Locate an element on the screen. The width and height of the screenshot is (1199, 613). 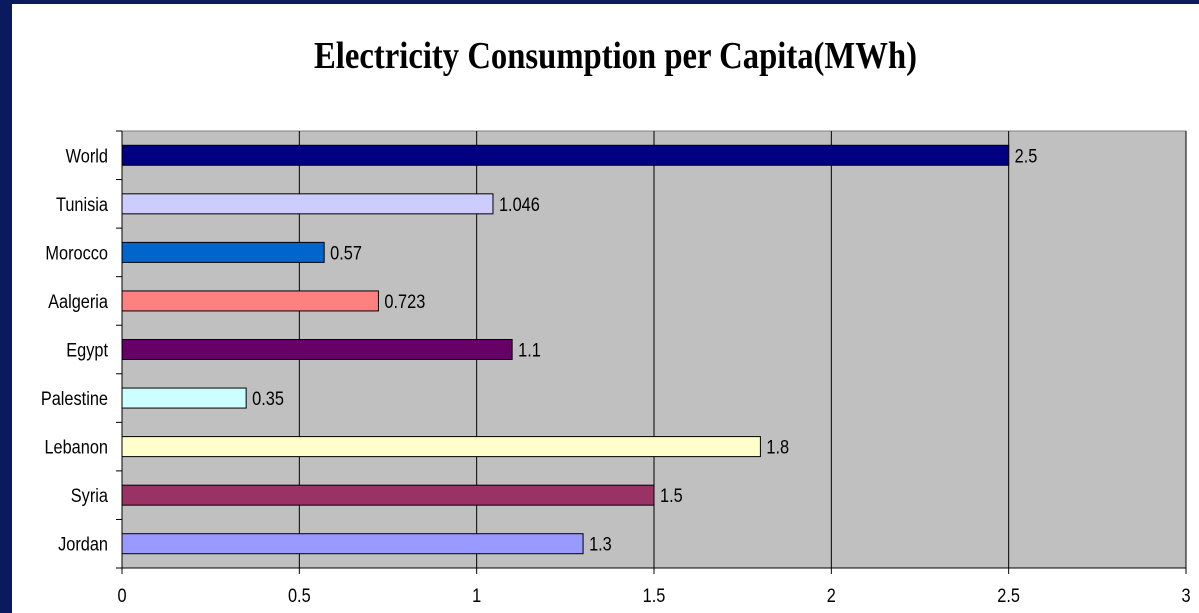
x-tick-label: 1.5 is located at coordinates (654, 595).